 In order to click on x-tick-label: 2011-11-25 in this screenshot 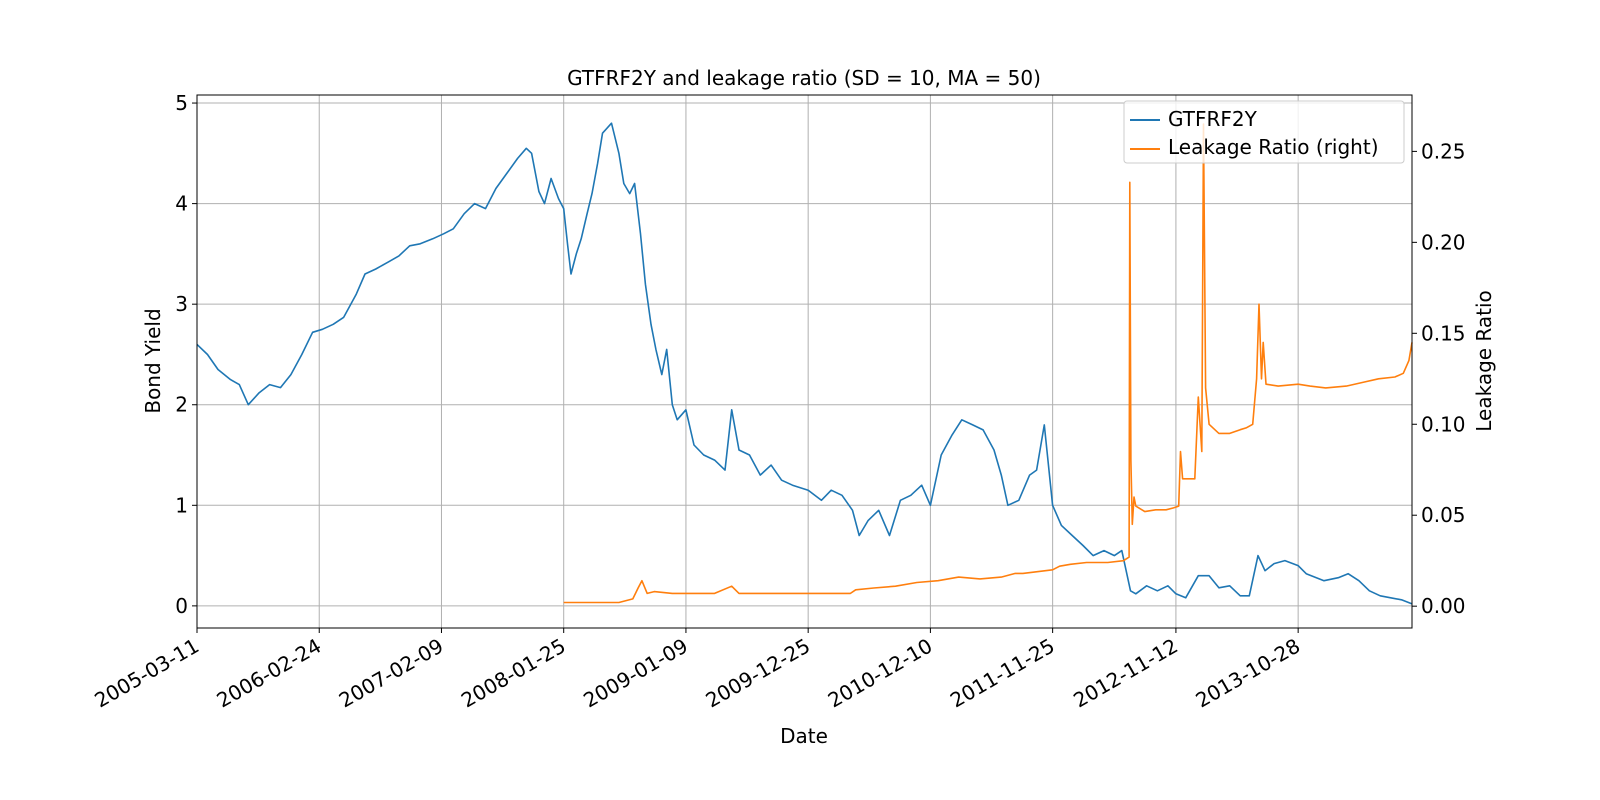, I will do `click(1002, 673)`.